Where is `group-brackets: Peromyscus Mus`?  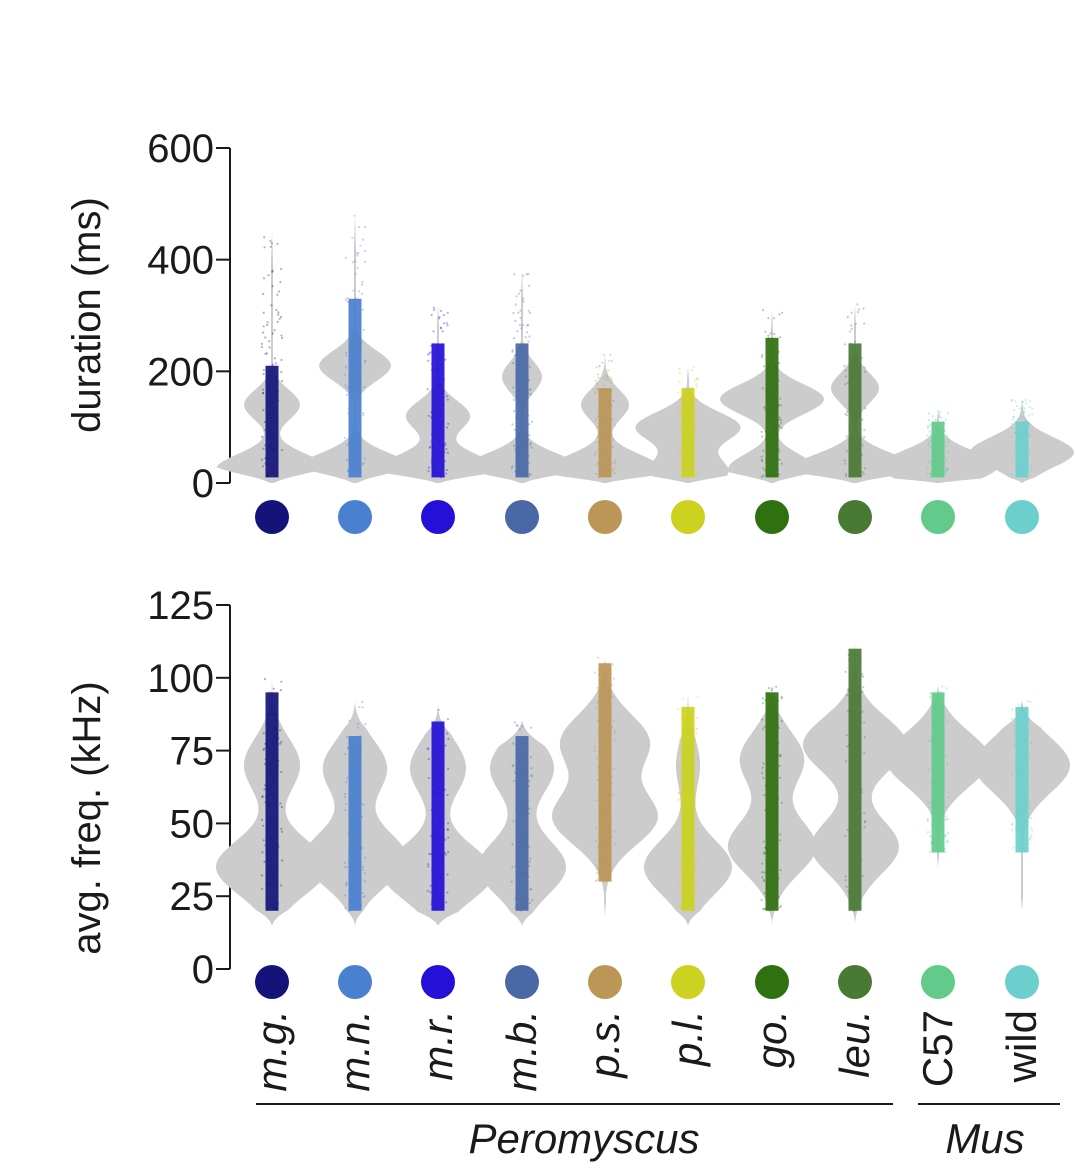 group-brackets: Peromyscus Mus is located at coordinates (658, 1132).